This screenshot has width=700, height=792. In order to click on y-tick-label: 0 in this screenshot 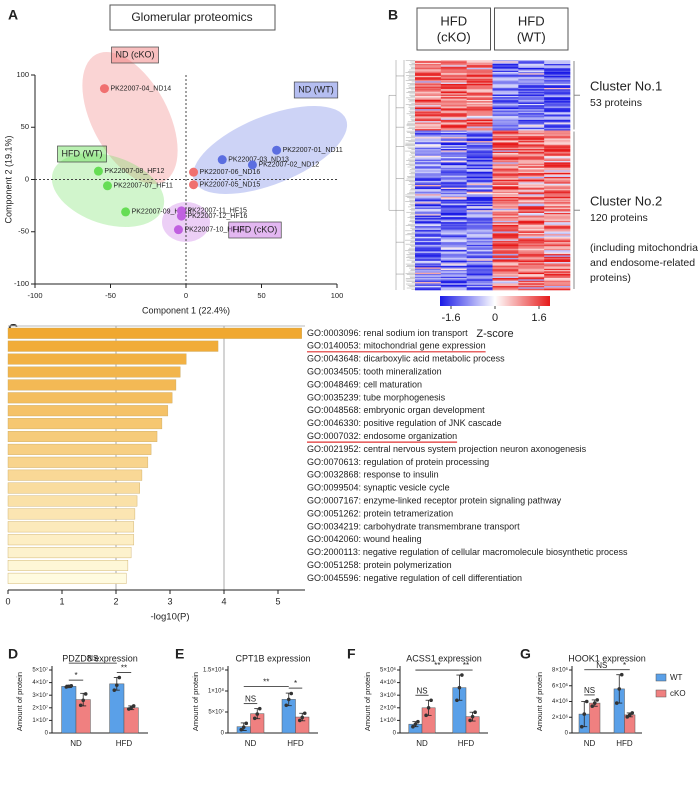, I will do `click(27, 178)`.